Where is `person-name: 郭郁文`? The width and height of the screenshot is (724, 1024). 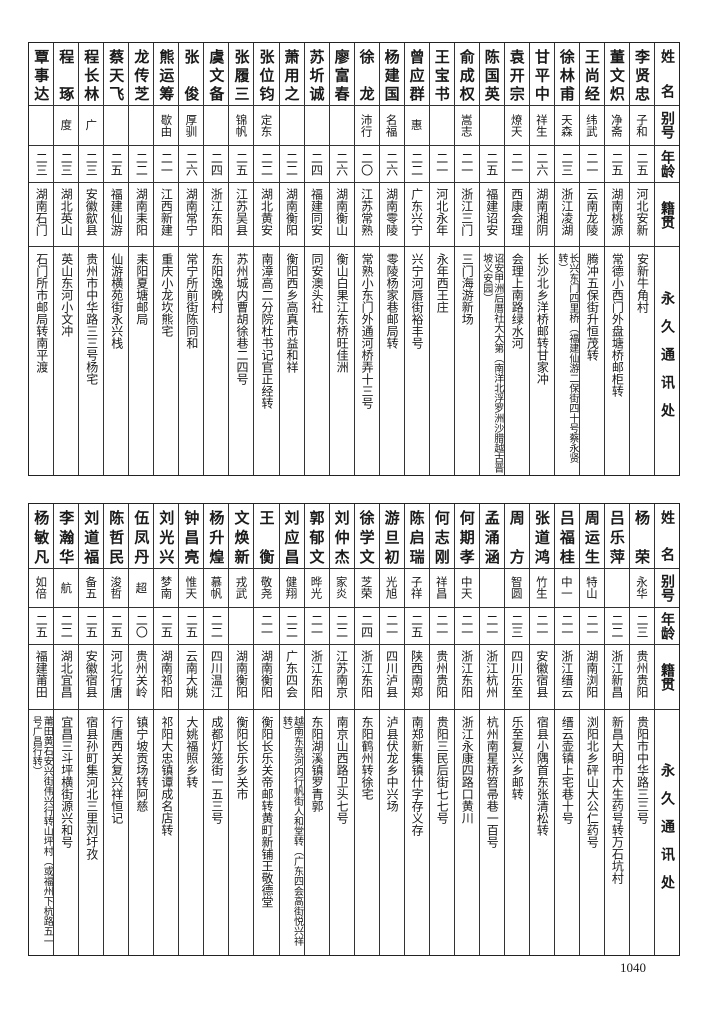 person-name: 郭郁文 is located at coordinates (316, 537).